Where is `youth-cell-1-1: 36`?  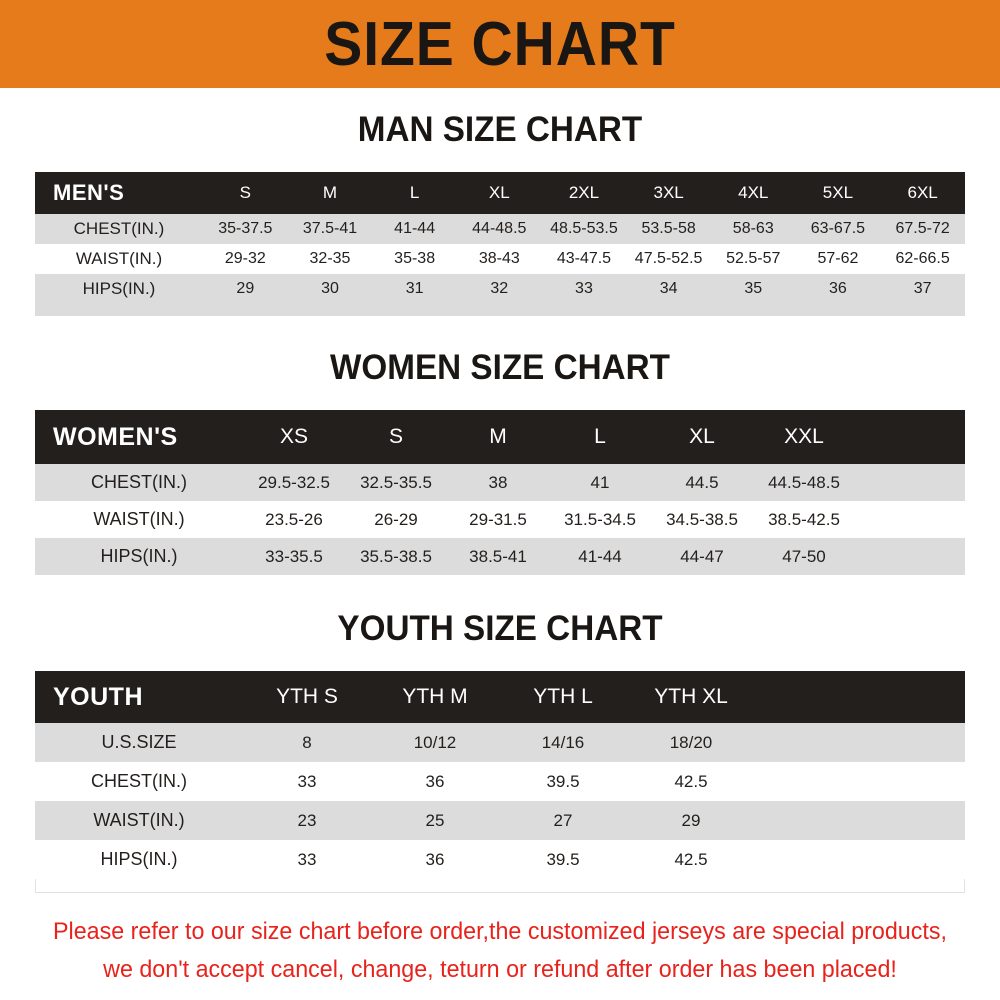 youth-cell-1-1: 36 is located at coordinates (435, 781).